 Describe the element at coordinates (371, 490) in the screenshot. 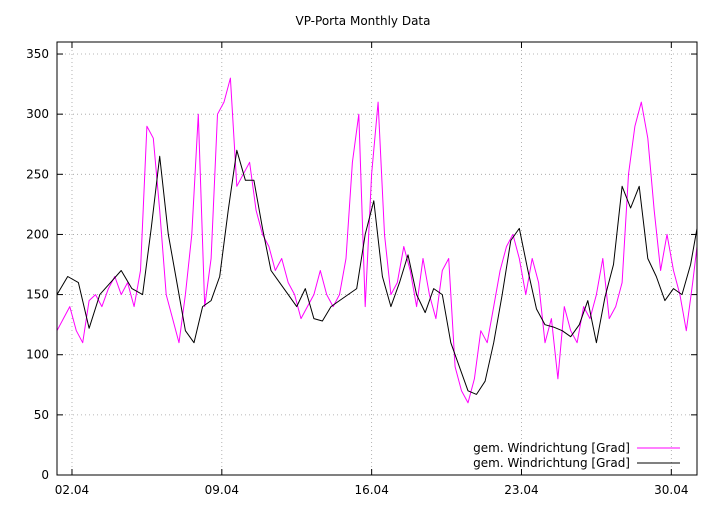

I see `x-tick-label: 16.04` at that location.